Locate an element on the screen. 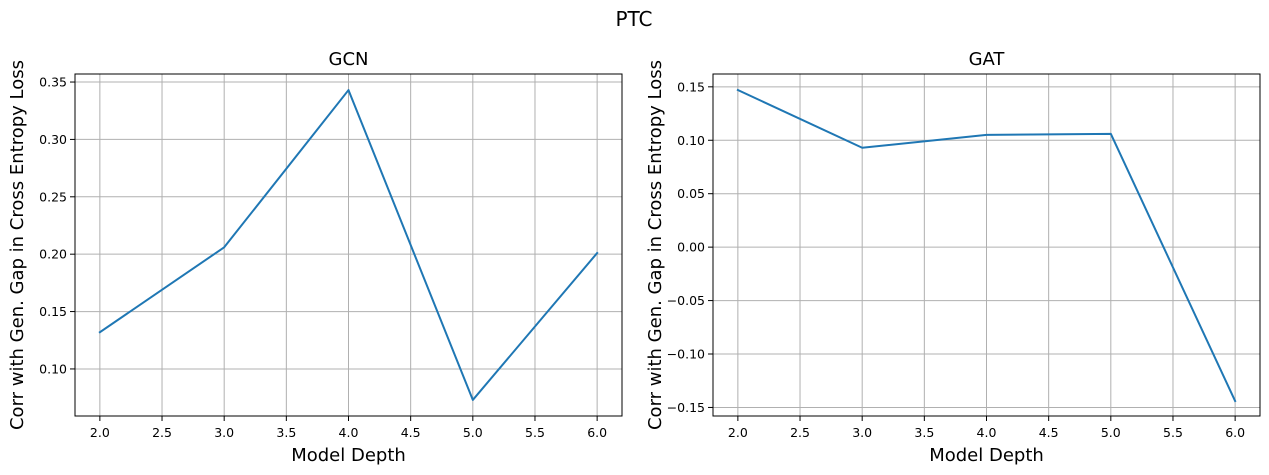 The height and width of the screenshot is (475, 1269). gcn-x-axis-label: Model Depth is located at coordinates (348, 455).